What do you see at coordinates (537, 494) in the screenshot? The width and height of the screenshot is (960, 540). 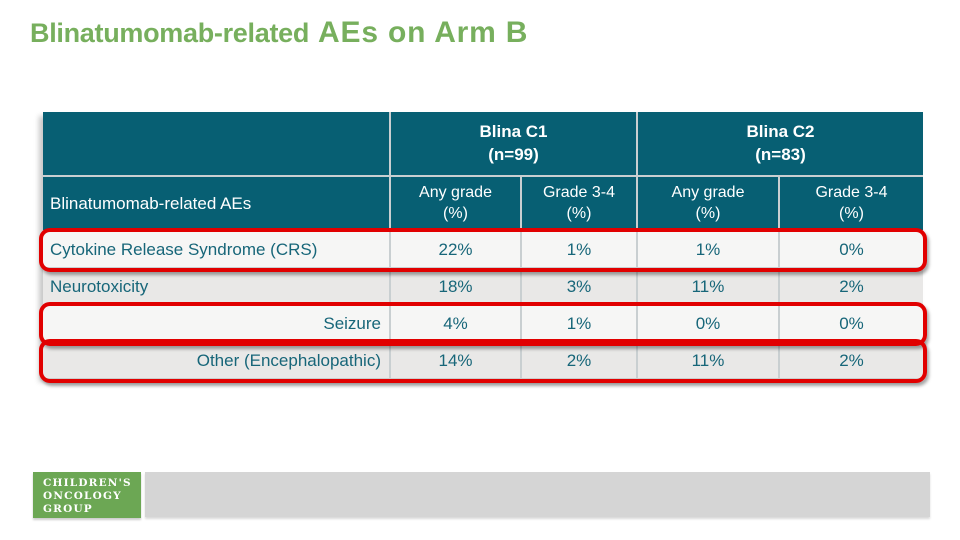 I see `footer-bar` at bounding box center [537, 494].